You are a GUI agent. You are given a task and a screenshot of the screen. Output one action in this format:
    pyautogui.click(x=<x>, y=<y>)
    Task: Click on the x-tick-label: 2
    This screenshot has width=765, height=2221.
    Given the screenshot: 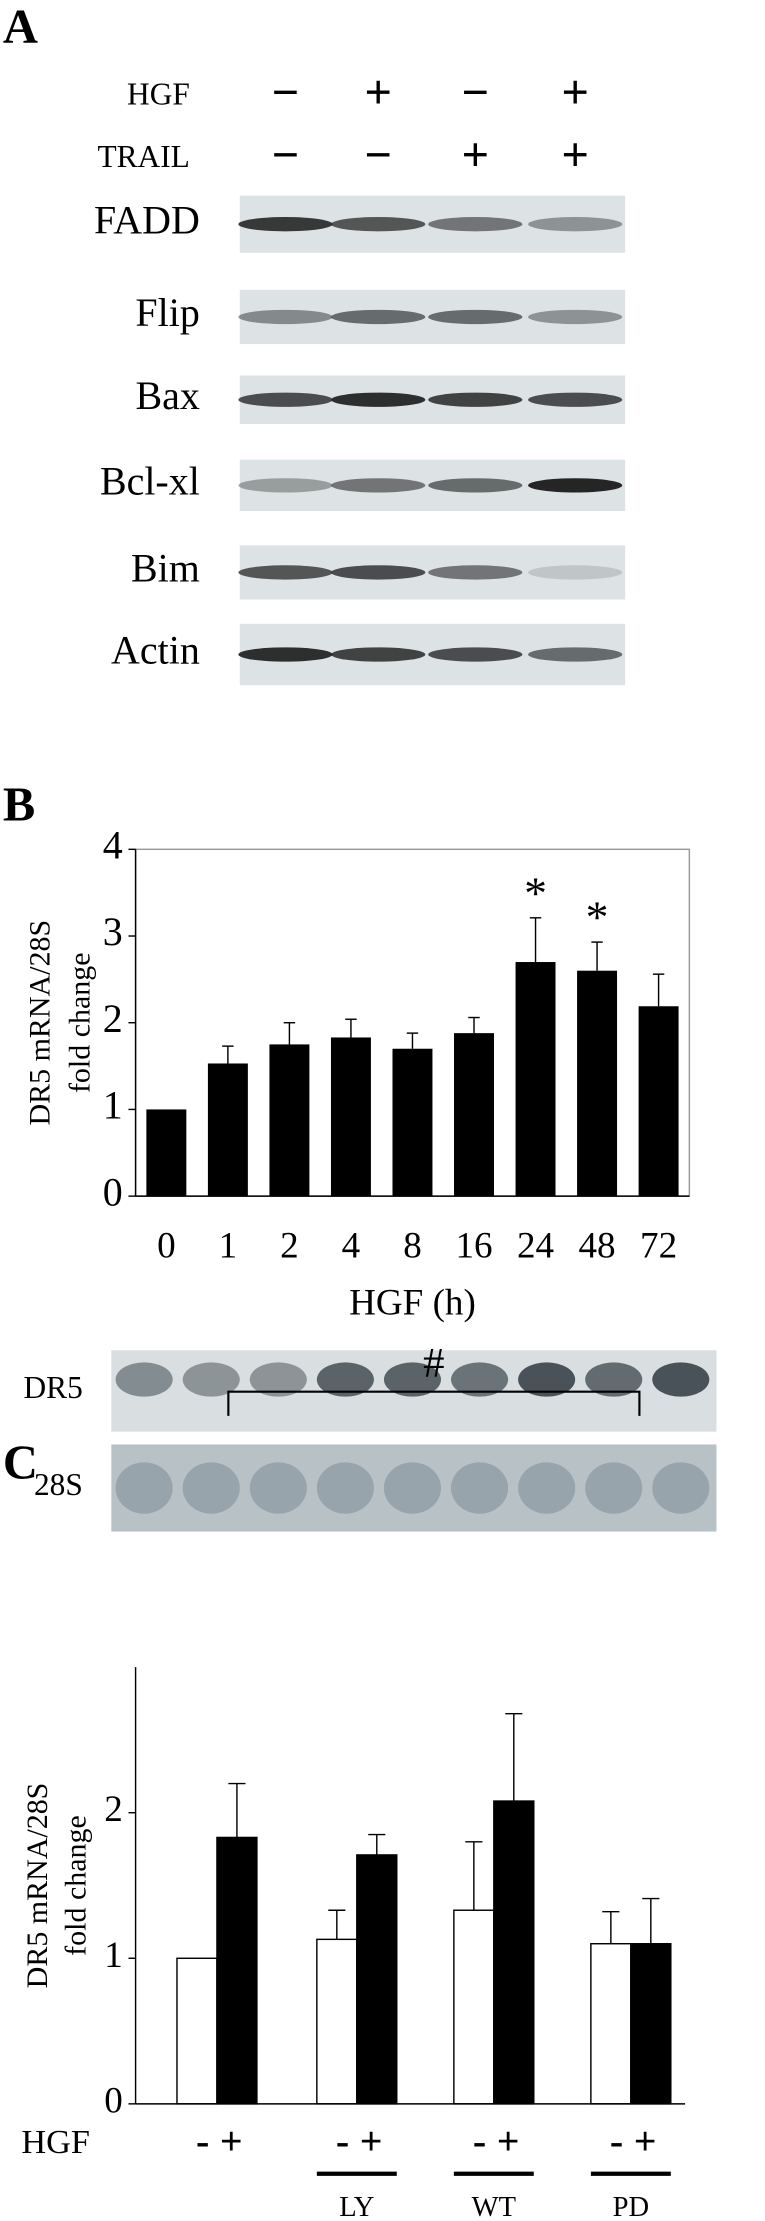 What is the action you would take?
    pyautogui.click(x=289, y=1245)
    